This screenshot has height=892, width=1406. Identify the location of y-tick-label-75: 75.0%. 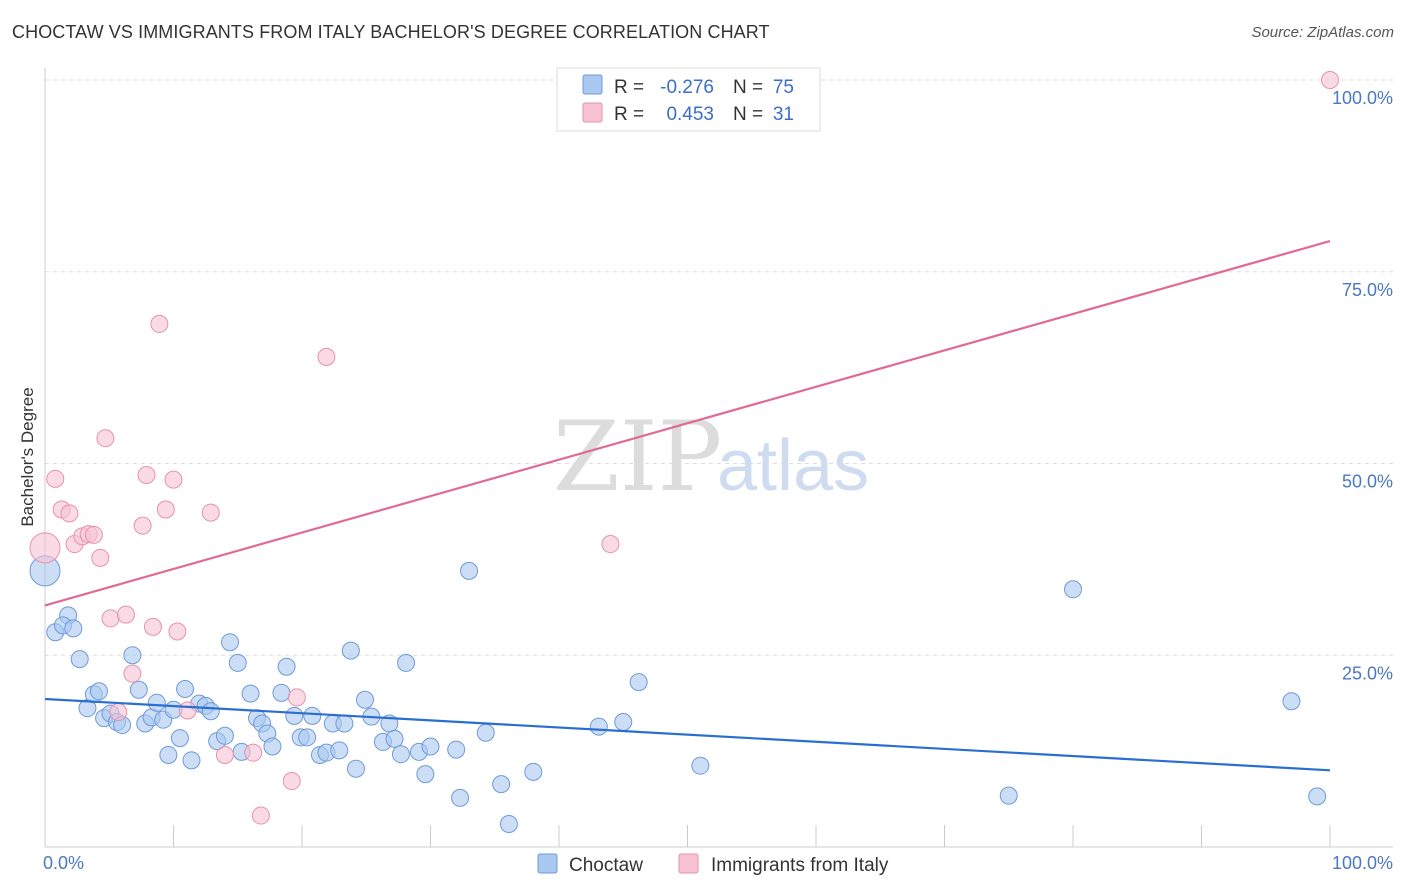
(1367, 290).